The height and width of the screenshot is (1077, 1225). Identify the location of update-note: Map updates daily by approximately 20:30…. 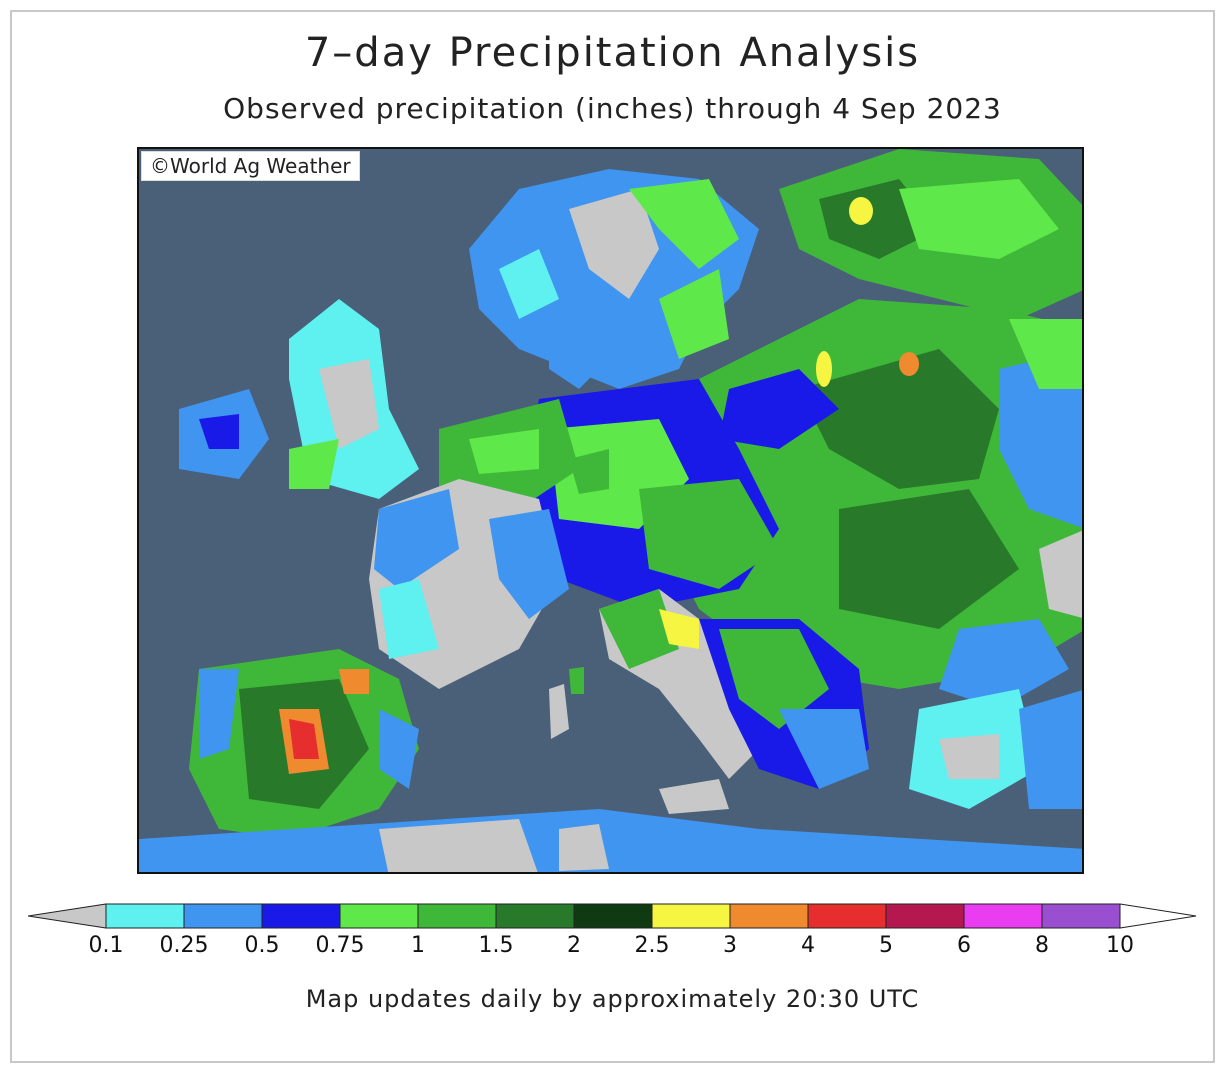
(612, 999).